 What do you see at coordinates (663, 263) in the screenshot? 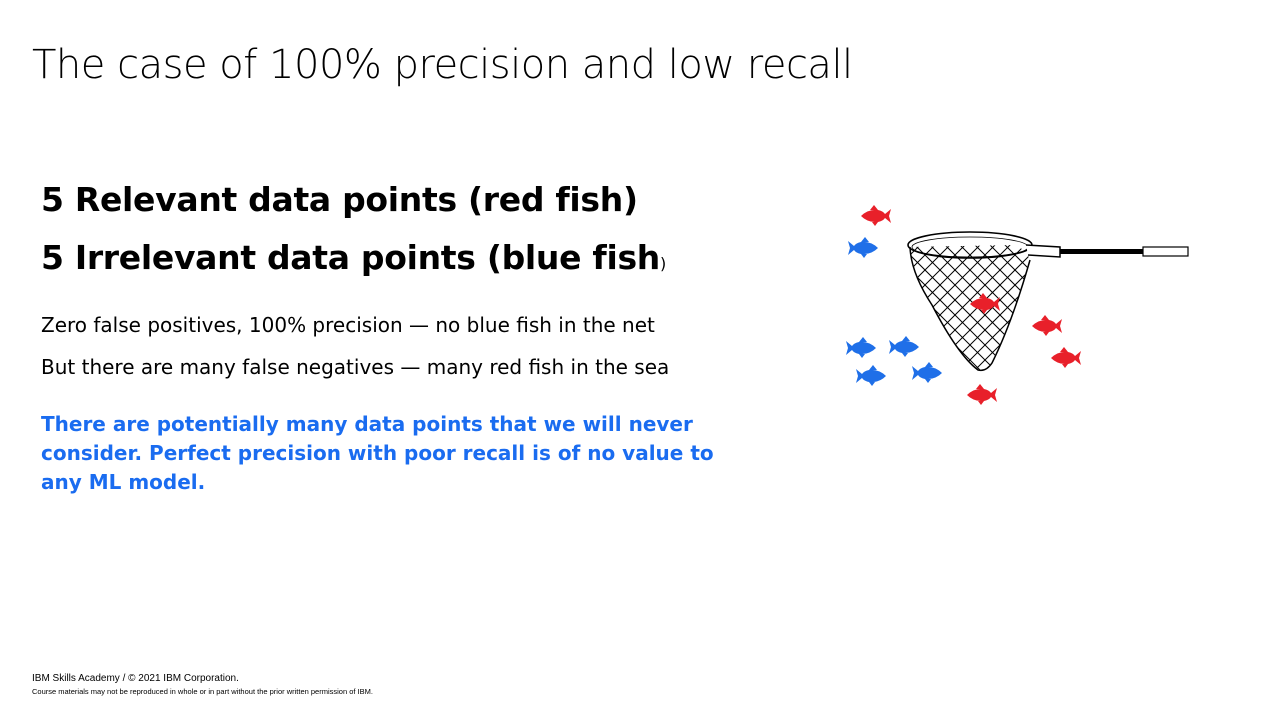
I see `heading-irrelevant-paren: )` at bounding box center [663, 263].